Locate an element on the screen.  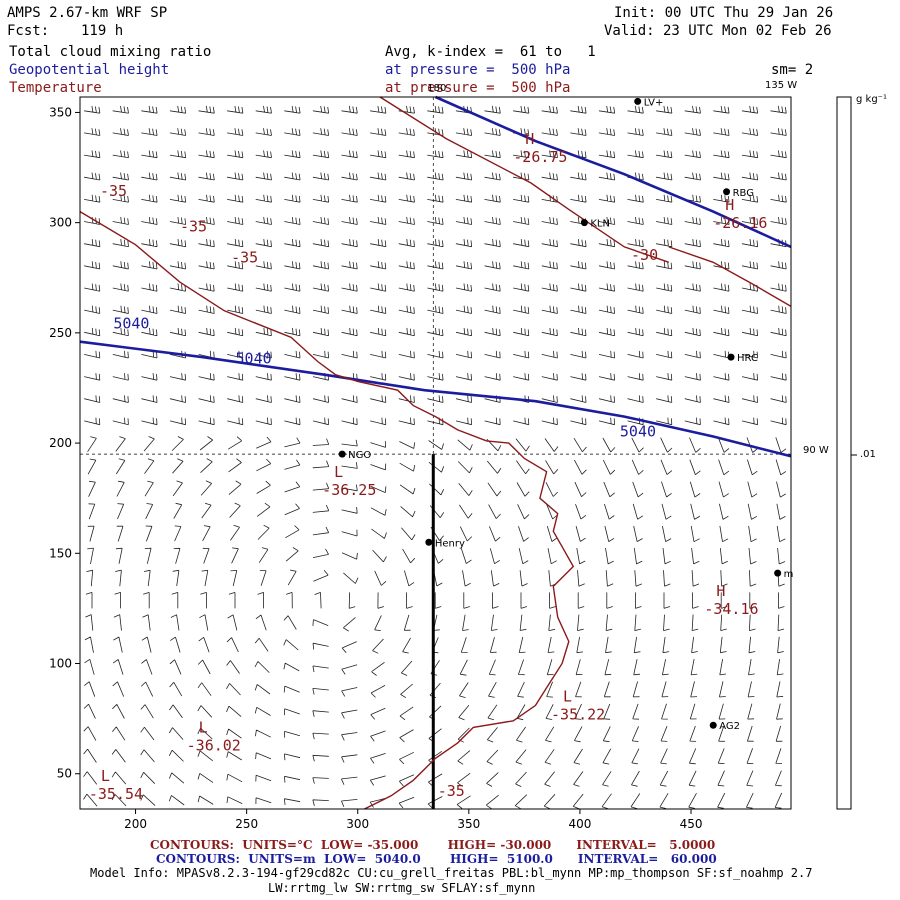
pressure-blue: at pressure = 500 hPa is located at coordinates (478, 70).